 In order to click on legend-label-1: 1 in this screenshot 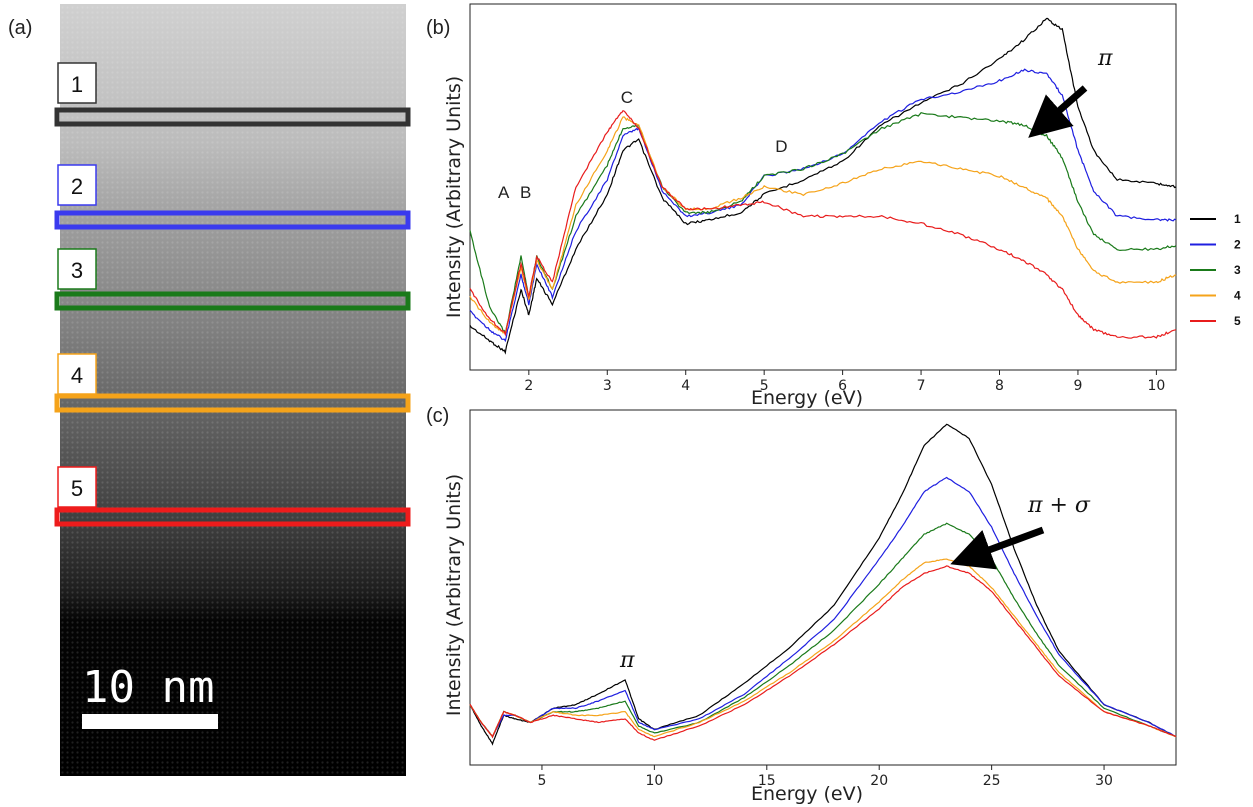, I will do `click(1237, 219)`.